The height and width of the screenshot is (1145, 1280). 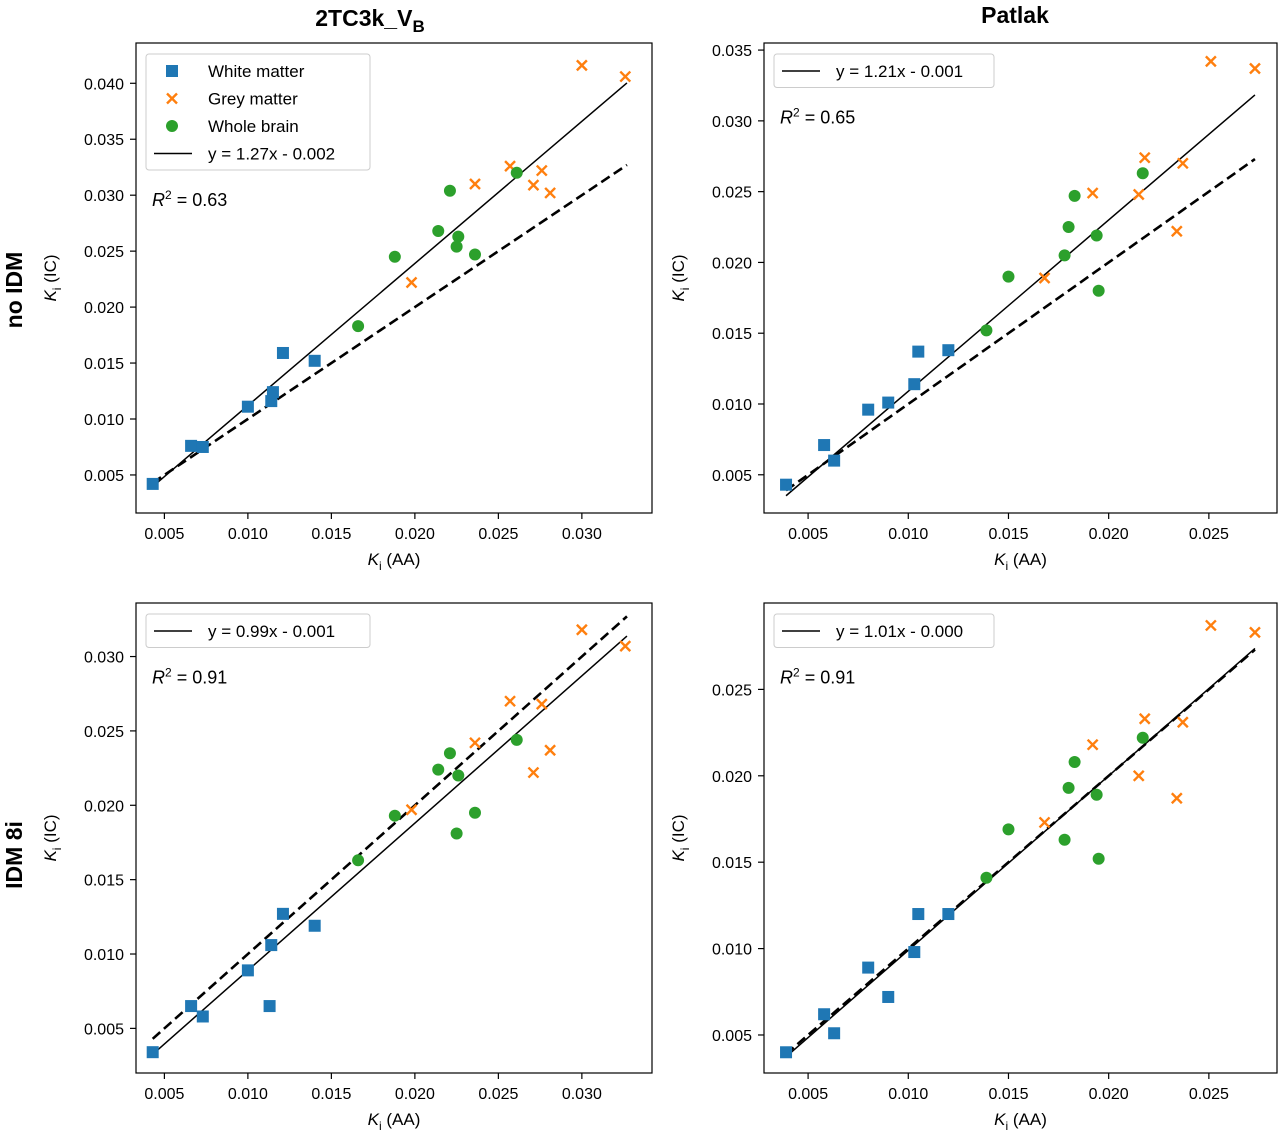 I want to click on x-tick-label: 0.015, so click(x=331, y=534).